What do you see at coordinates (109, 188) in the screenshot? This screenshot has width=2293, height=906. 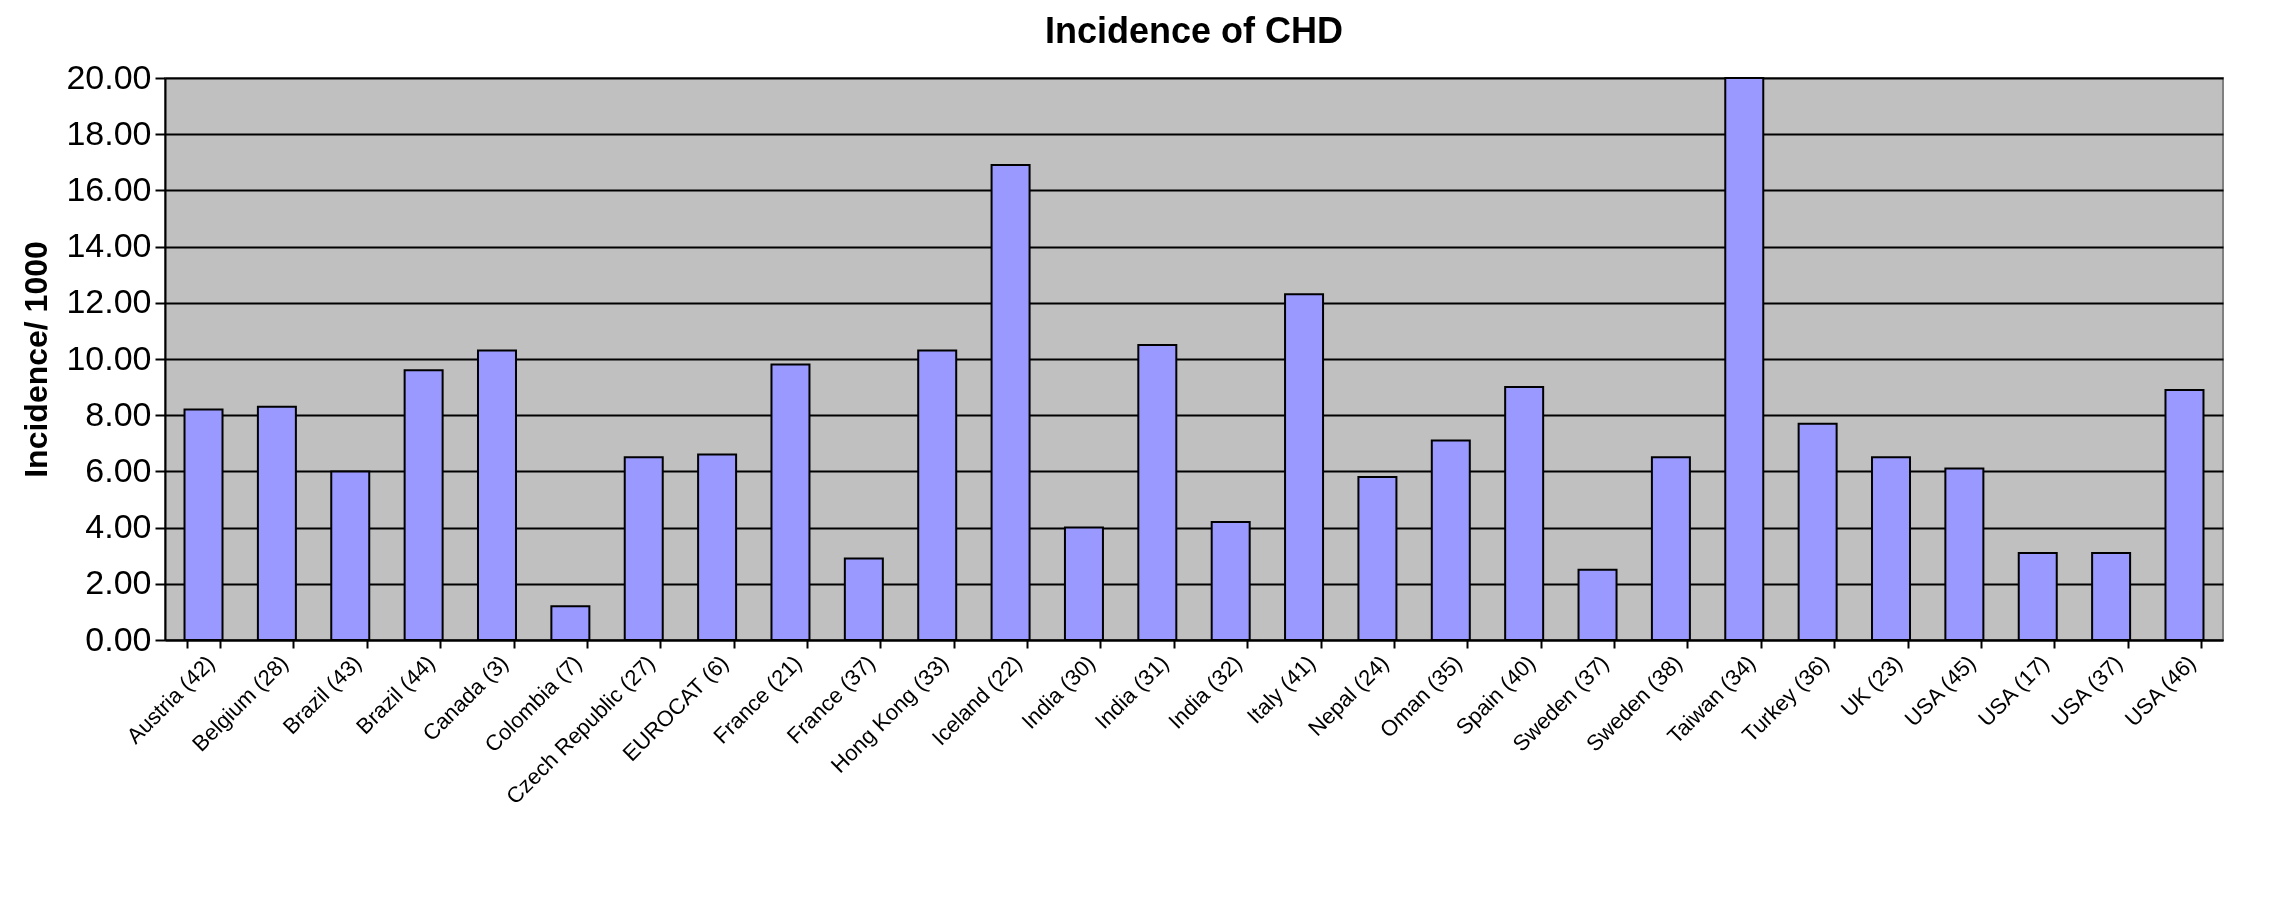 I see `y-tick-label: 16.00` at bounding box center [109, 188].